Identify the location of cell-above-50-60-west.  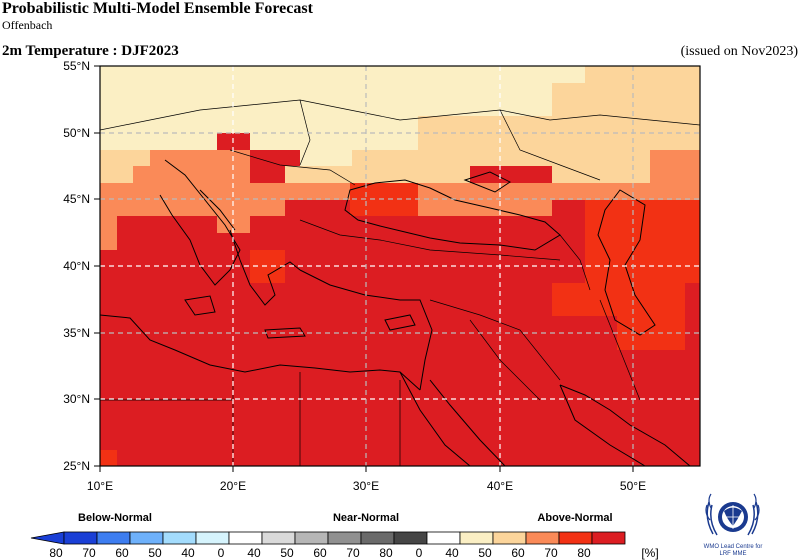
(125, 166).